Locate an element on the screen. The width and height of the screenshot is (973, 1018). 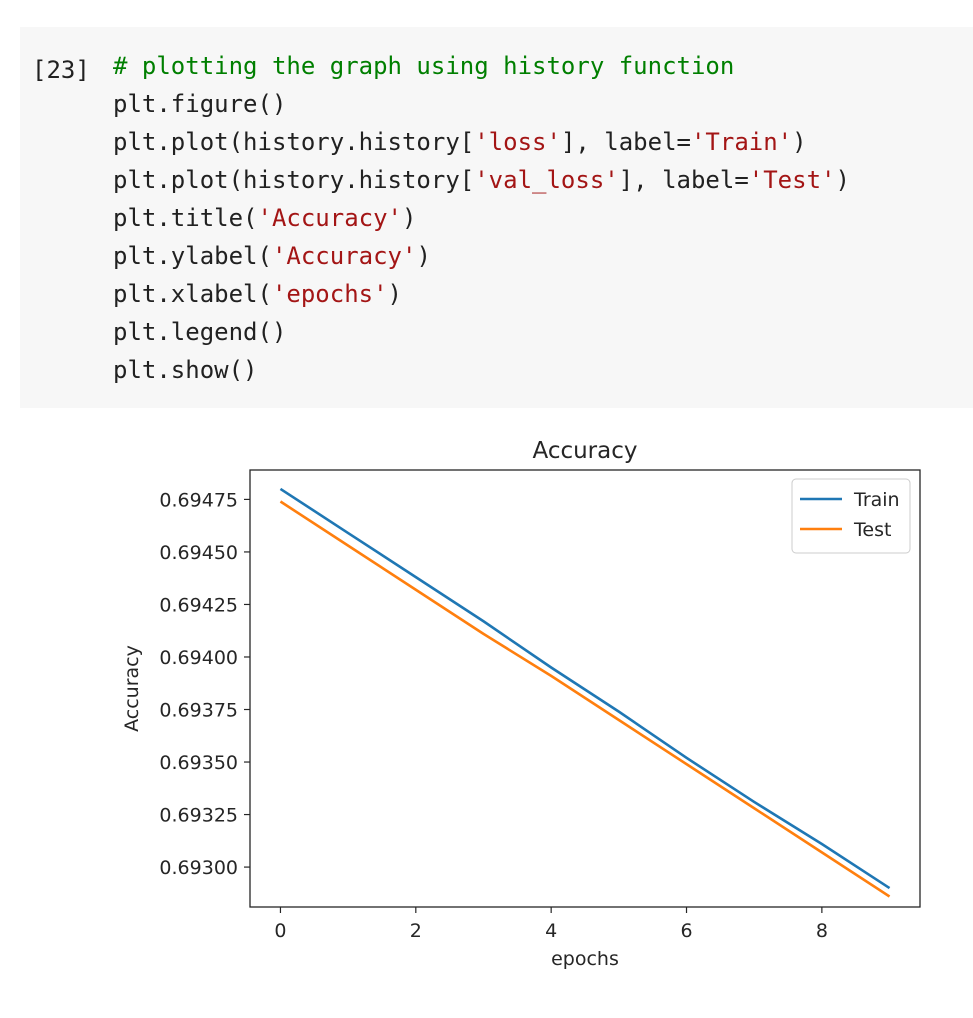
y-tick-label: 0.69350 is located at coordinates (198, 763).